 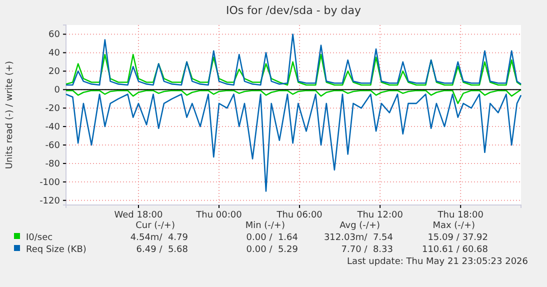 I want to click on legend-label: Req Size (KB), so click(x=56, y=250).